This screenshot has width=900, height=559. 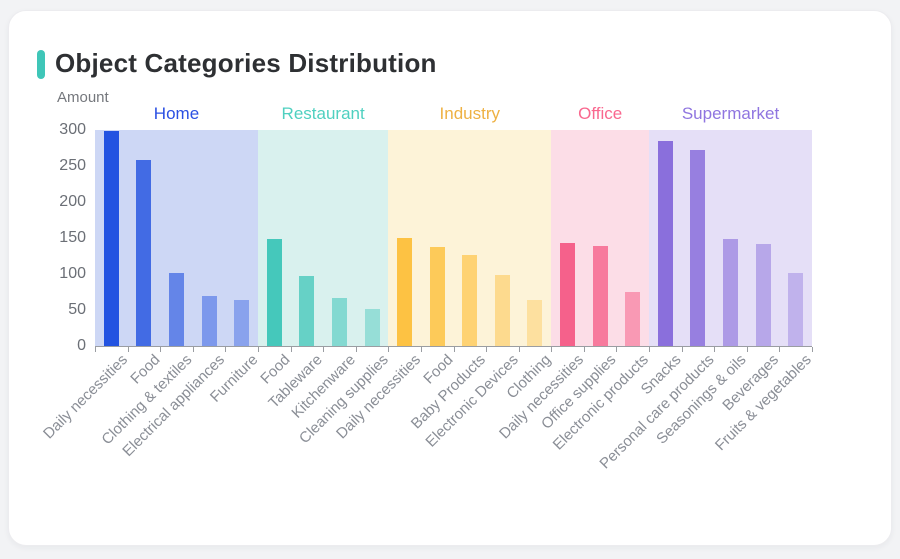 What do you see at coordinates (600, 113) in the screenshot?
I see `group-label-office: Office` at bounding box center [600, 113].